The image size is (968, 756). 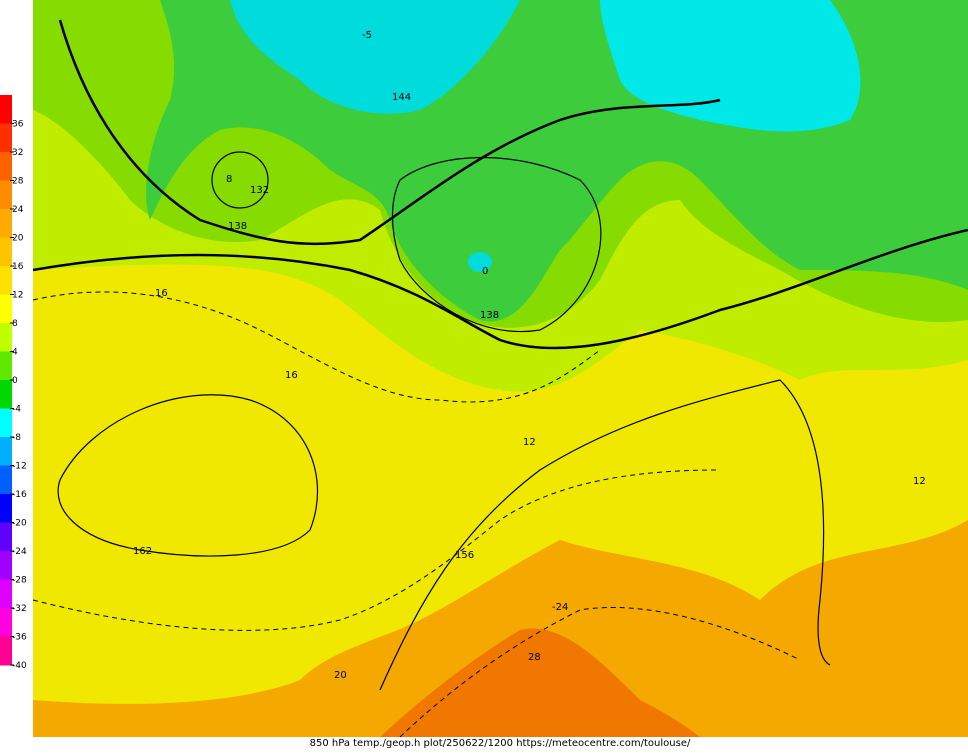 What do you see at coordinates (19, 524) in the screenshot?
I see `colorbar-label: -20` at bounding box center [19, 524].